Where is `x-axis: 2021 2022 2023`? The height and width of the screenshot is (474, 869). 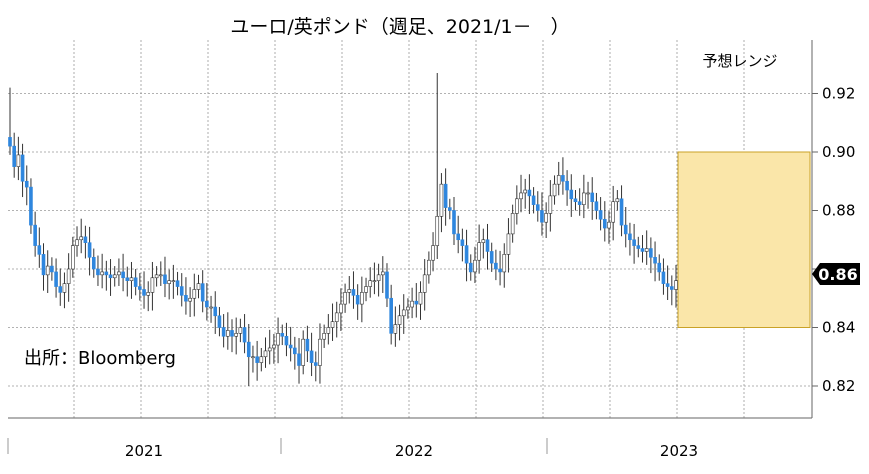 x-axis: 2021 2022 2023 is located at coordinates (352, 449).